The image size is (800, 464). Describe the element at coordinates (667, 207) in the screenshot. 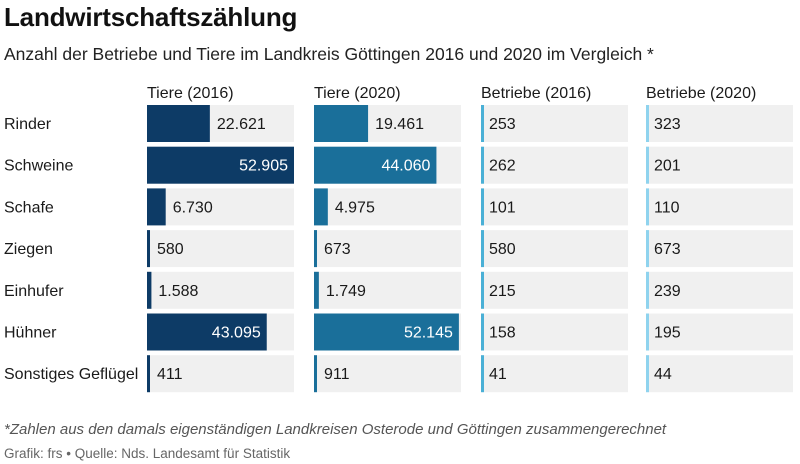

I see `data-label: 110` at that location.